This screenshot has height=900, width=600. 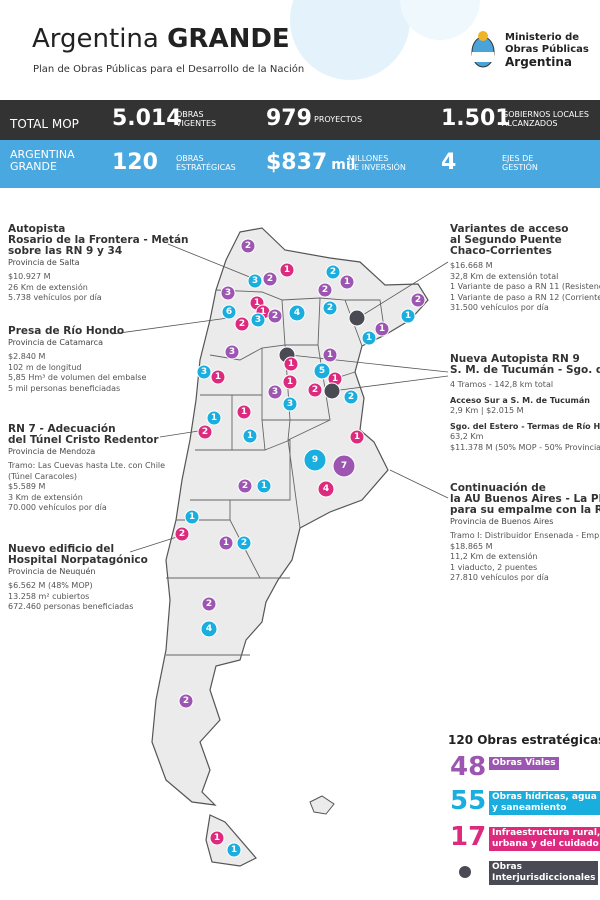 What do you see at coordinates (506, 240) in the screenshot?
I see `project-title-line: al Segundo Puente` at bounding box center [506, 240].